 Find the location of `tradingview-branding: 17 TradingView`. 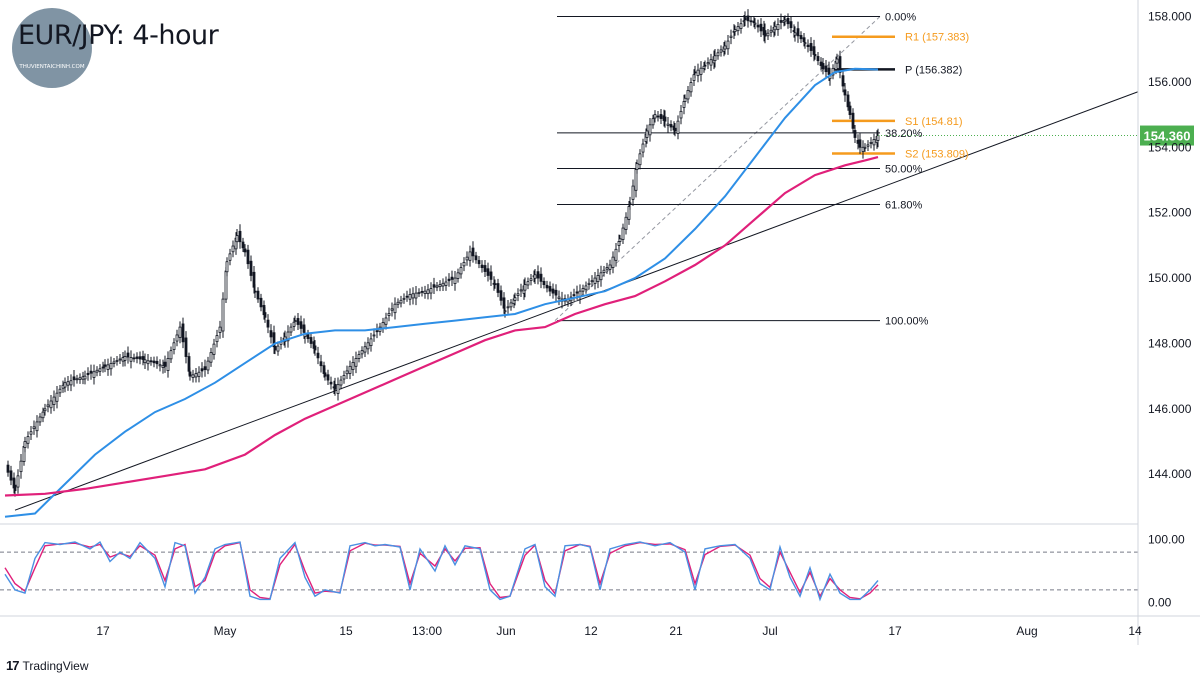

tradingview-branding: 17 TradingView is located at coordinates (47, 665).